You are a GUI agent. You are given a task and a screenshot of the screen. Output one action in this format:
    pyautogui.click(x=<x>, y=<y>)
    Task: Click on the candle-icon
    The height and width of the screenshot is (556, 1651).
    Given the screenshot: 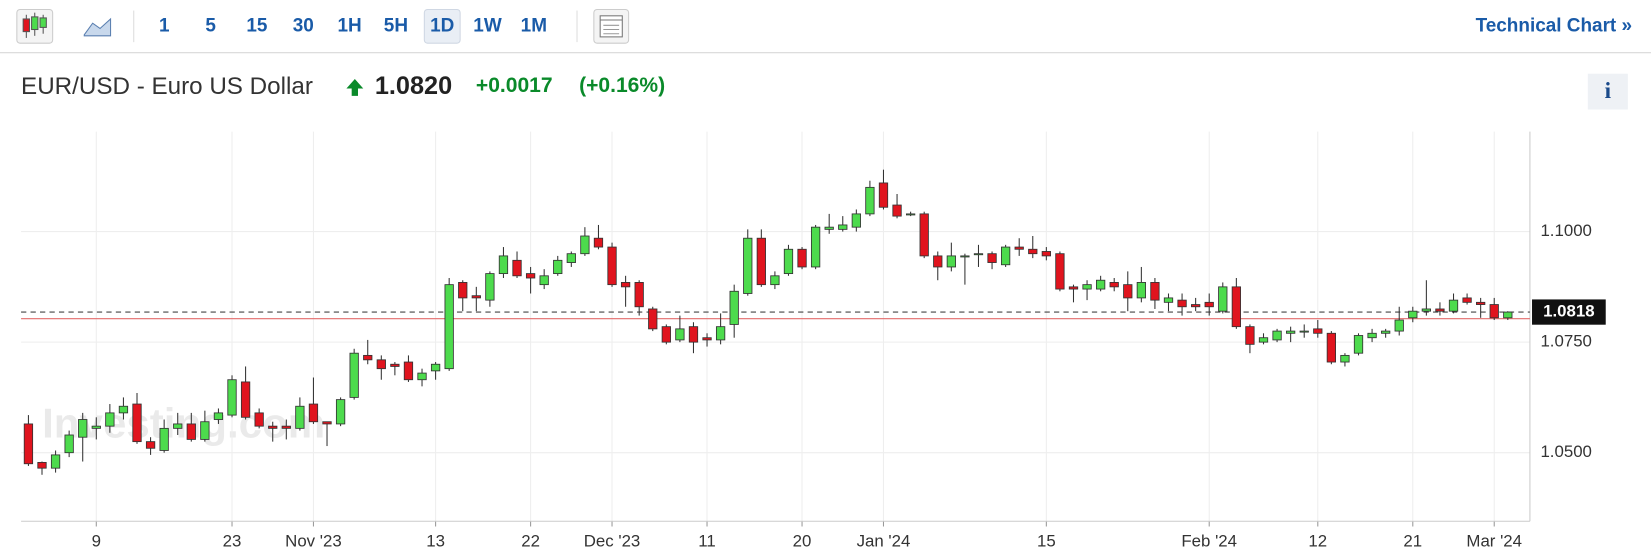 What is the action you would take?
    pyautogui.click(x=35, y=26)
    